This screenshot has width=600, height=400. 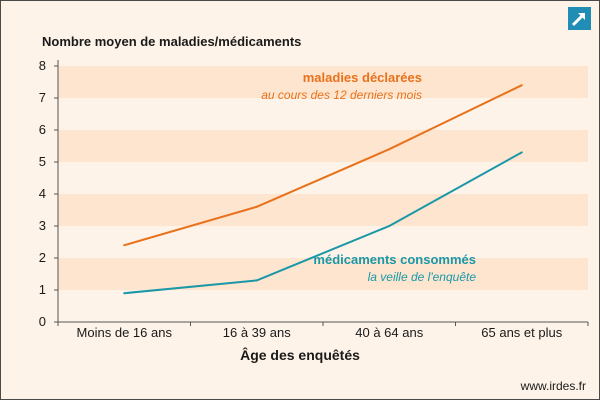 What do you see at coordinates (42, 97) in the screenshot?
I see `y-tick-label: 7` at bounding box center [42, 97].